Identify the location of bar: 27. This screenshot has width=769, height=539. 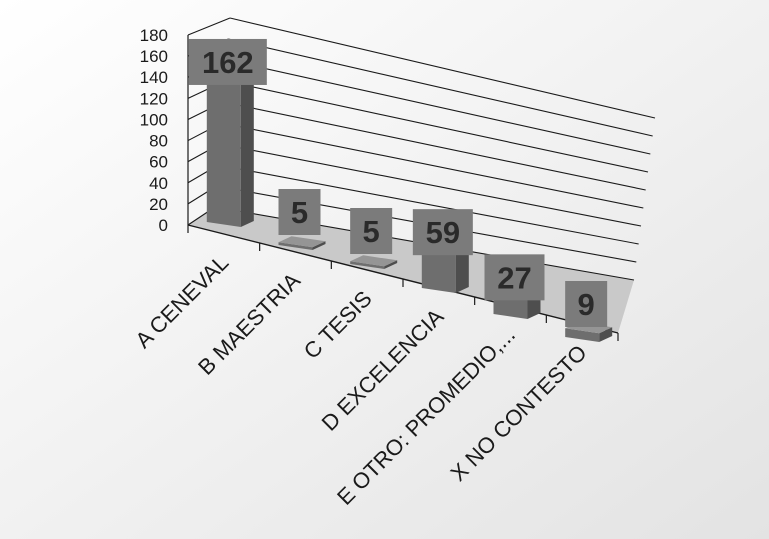
(514, 286).